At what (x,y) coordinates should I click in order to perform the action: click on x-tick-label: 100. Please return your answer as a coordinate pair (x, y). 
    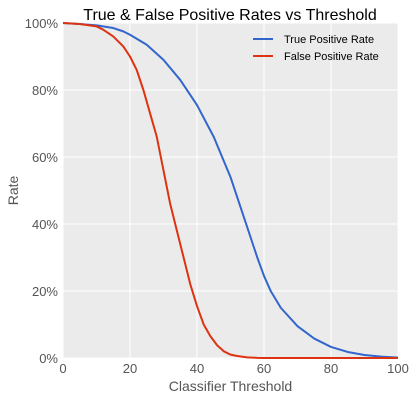
    Looking at the image, I should click on (398, 368).